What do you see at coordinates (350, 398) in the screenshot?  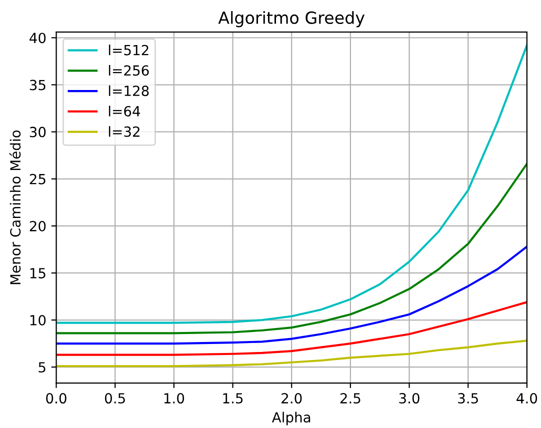 I see `x-tick-label: 2.5` at bounding box center [350, 398].